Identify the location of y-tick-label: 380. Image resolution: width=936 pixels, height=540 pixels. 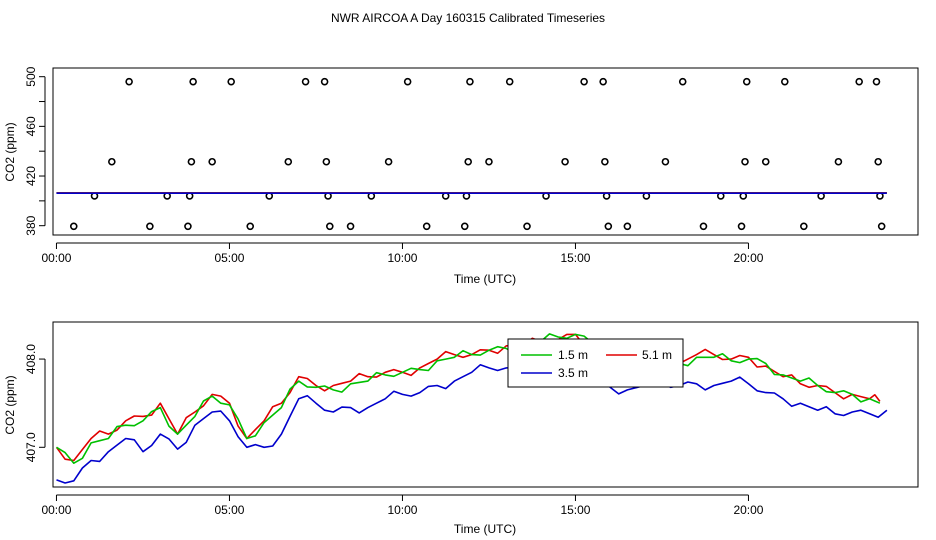
(31, 225).